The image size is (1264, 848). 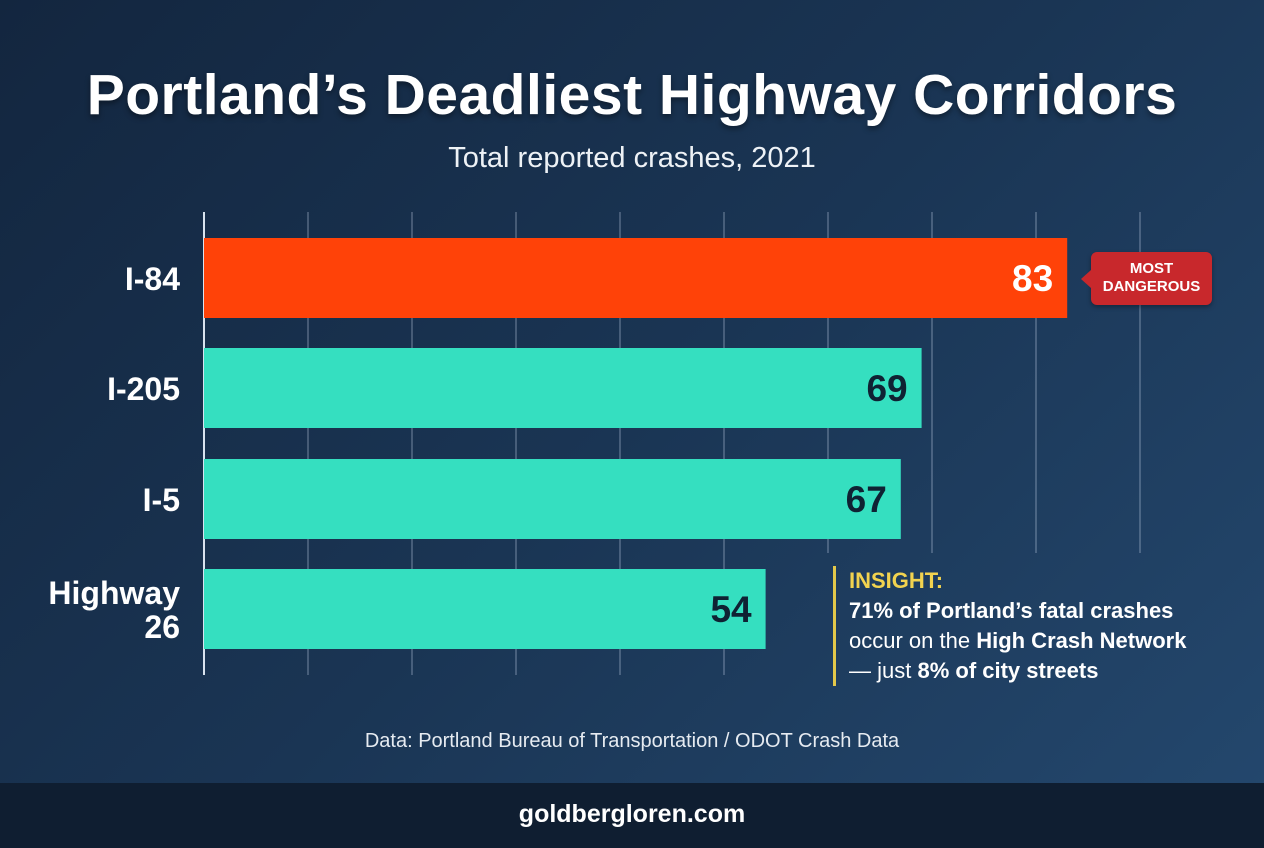 I want to click on insight-line2-text: occur on the, so click(x=913, y=640).